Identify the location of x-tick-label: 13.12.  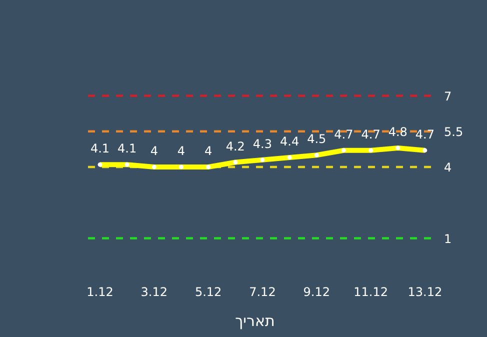
(425, 292).